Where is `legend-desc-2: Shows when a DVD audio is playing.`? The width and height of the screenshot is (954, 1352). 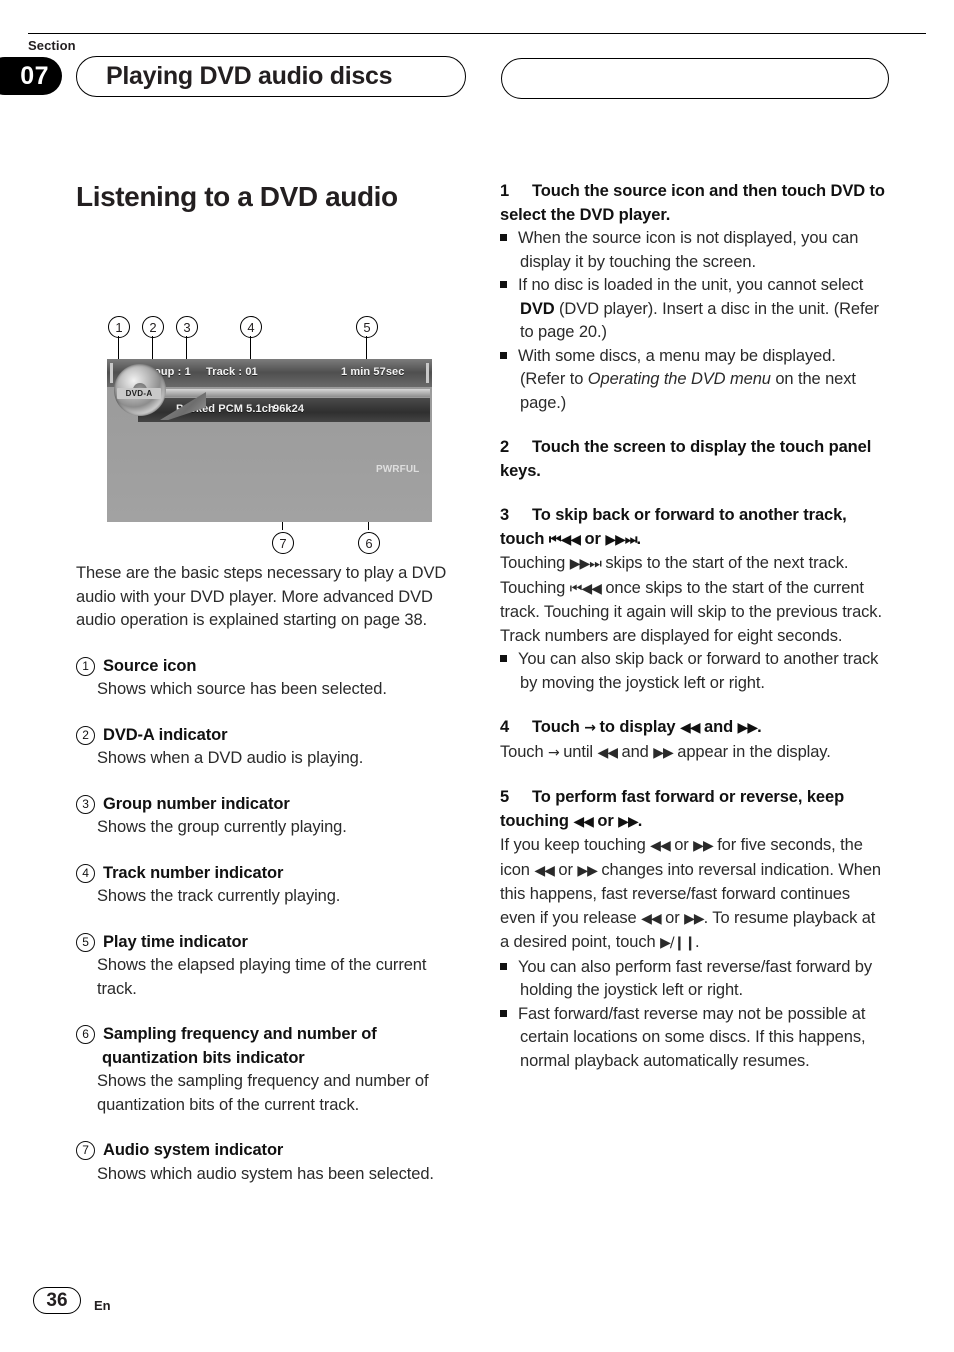
legend-desc-2: Shows when a DVD audio is playing. is located at coordinates (230, 758).